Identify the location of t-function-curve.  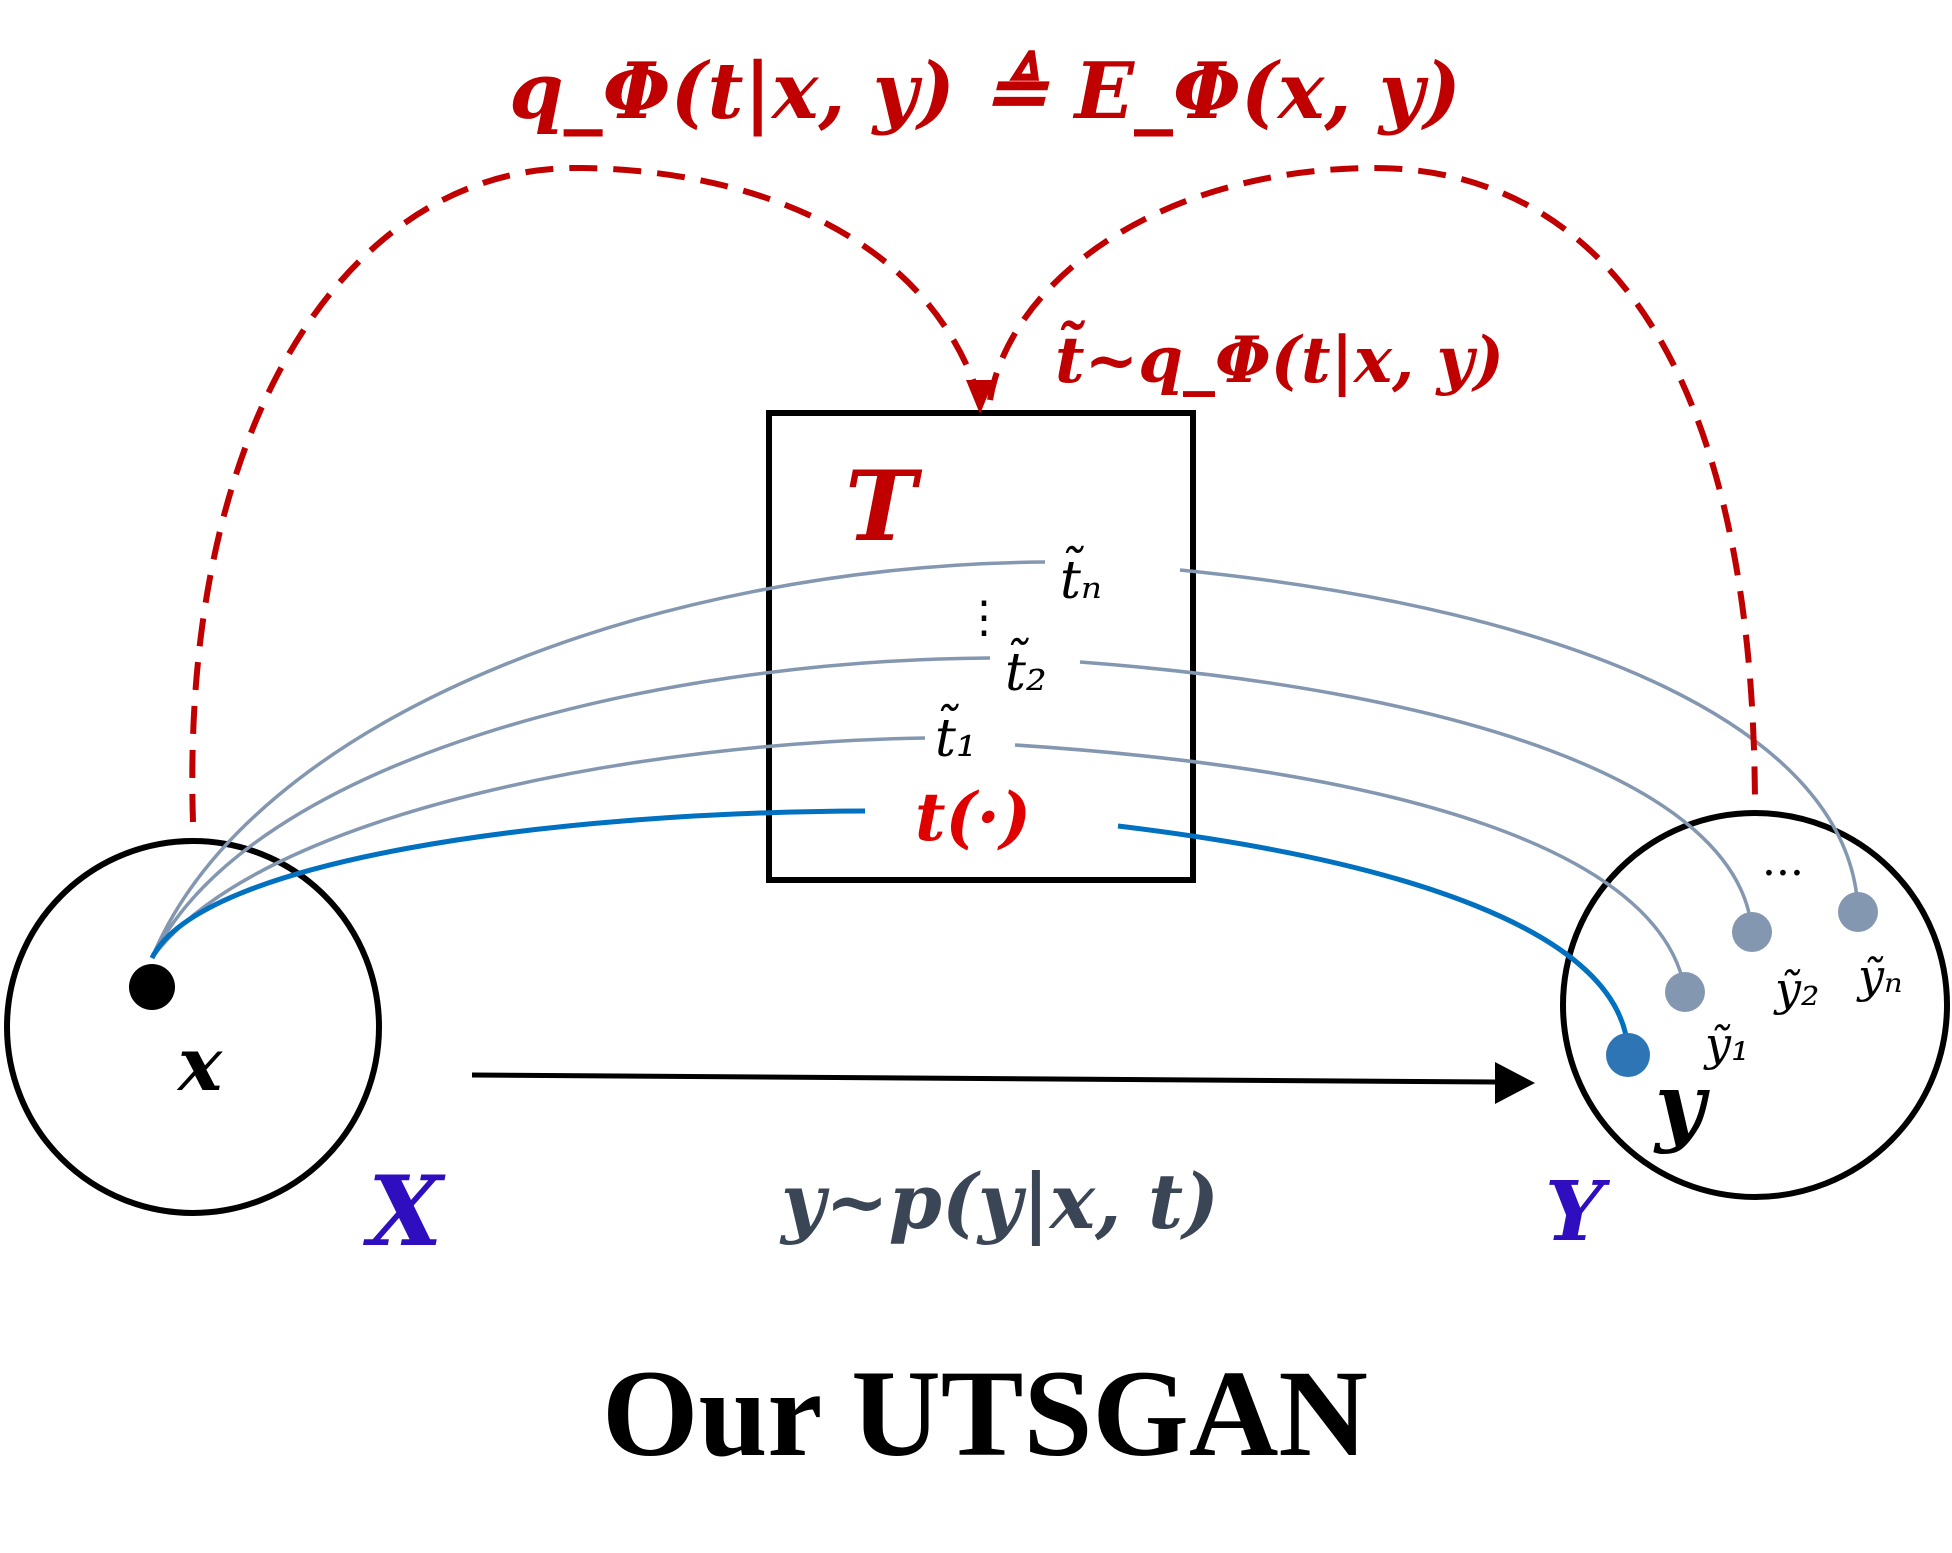
(890, 929).